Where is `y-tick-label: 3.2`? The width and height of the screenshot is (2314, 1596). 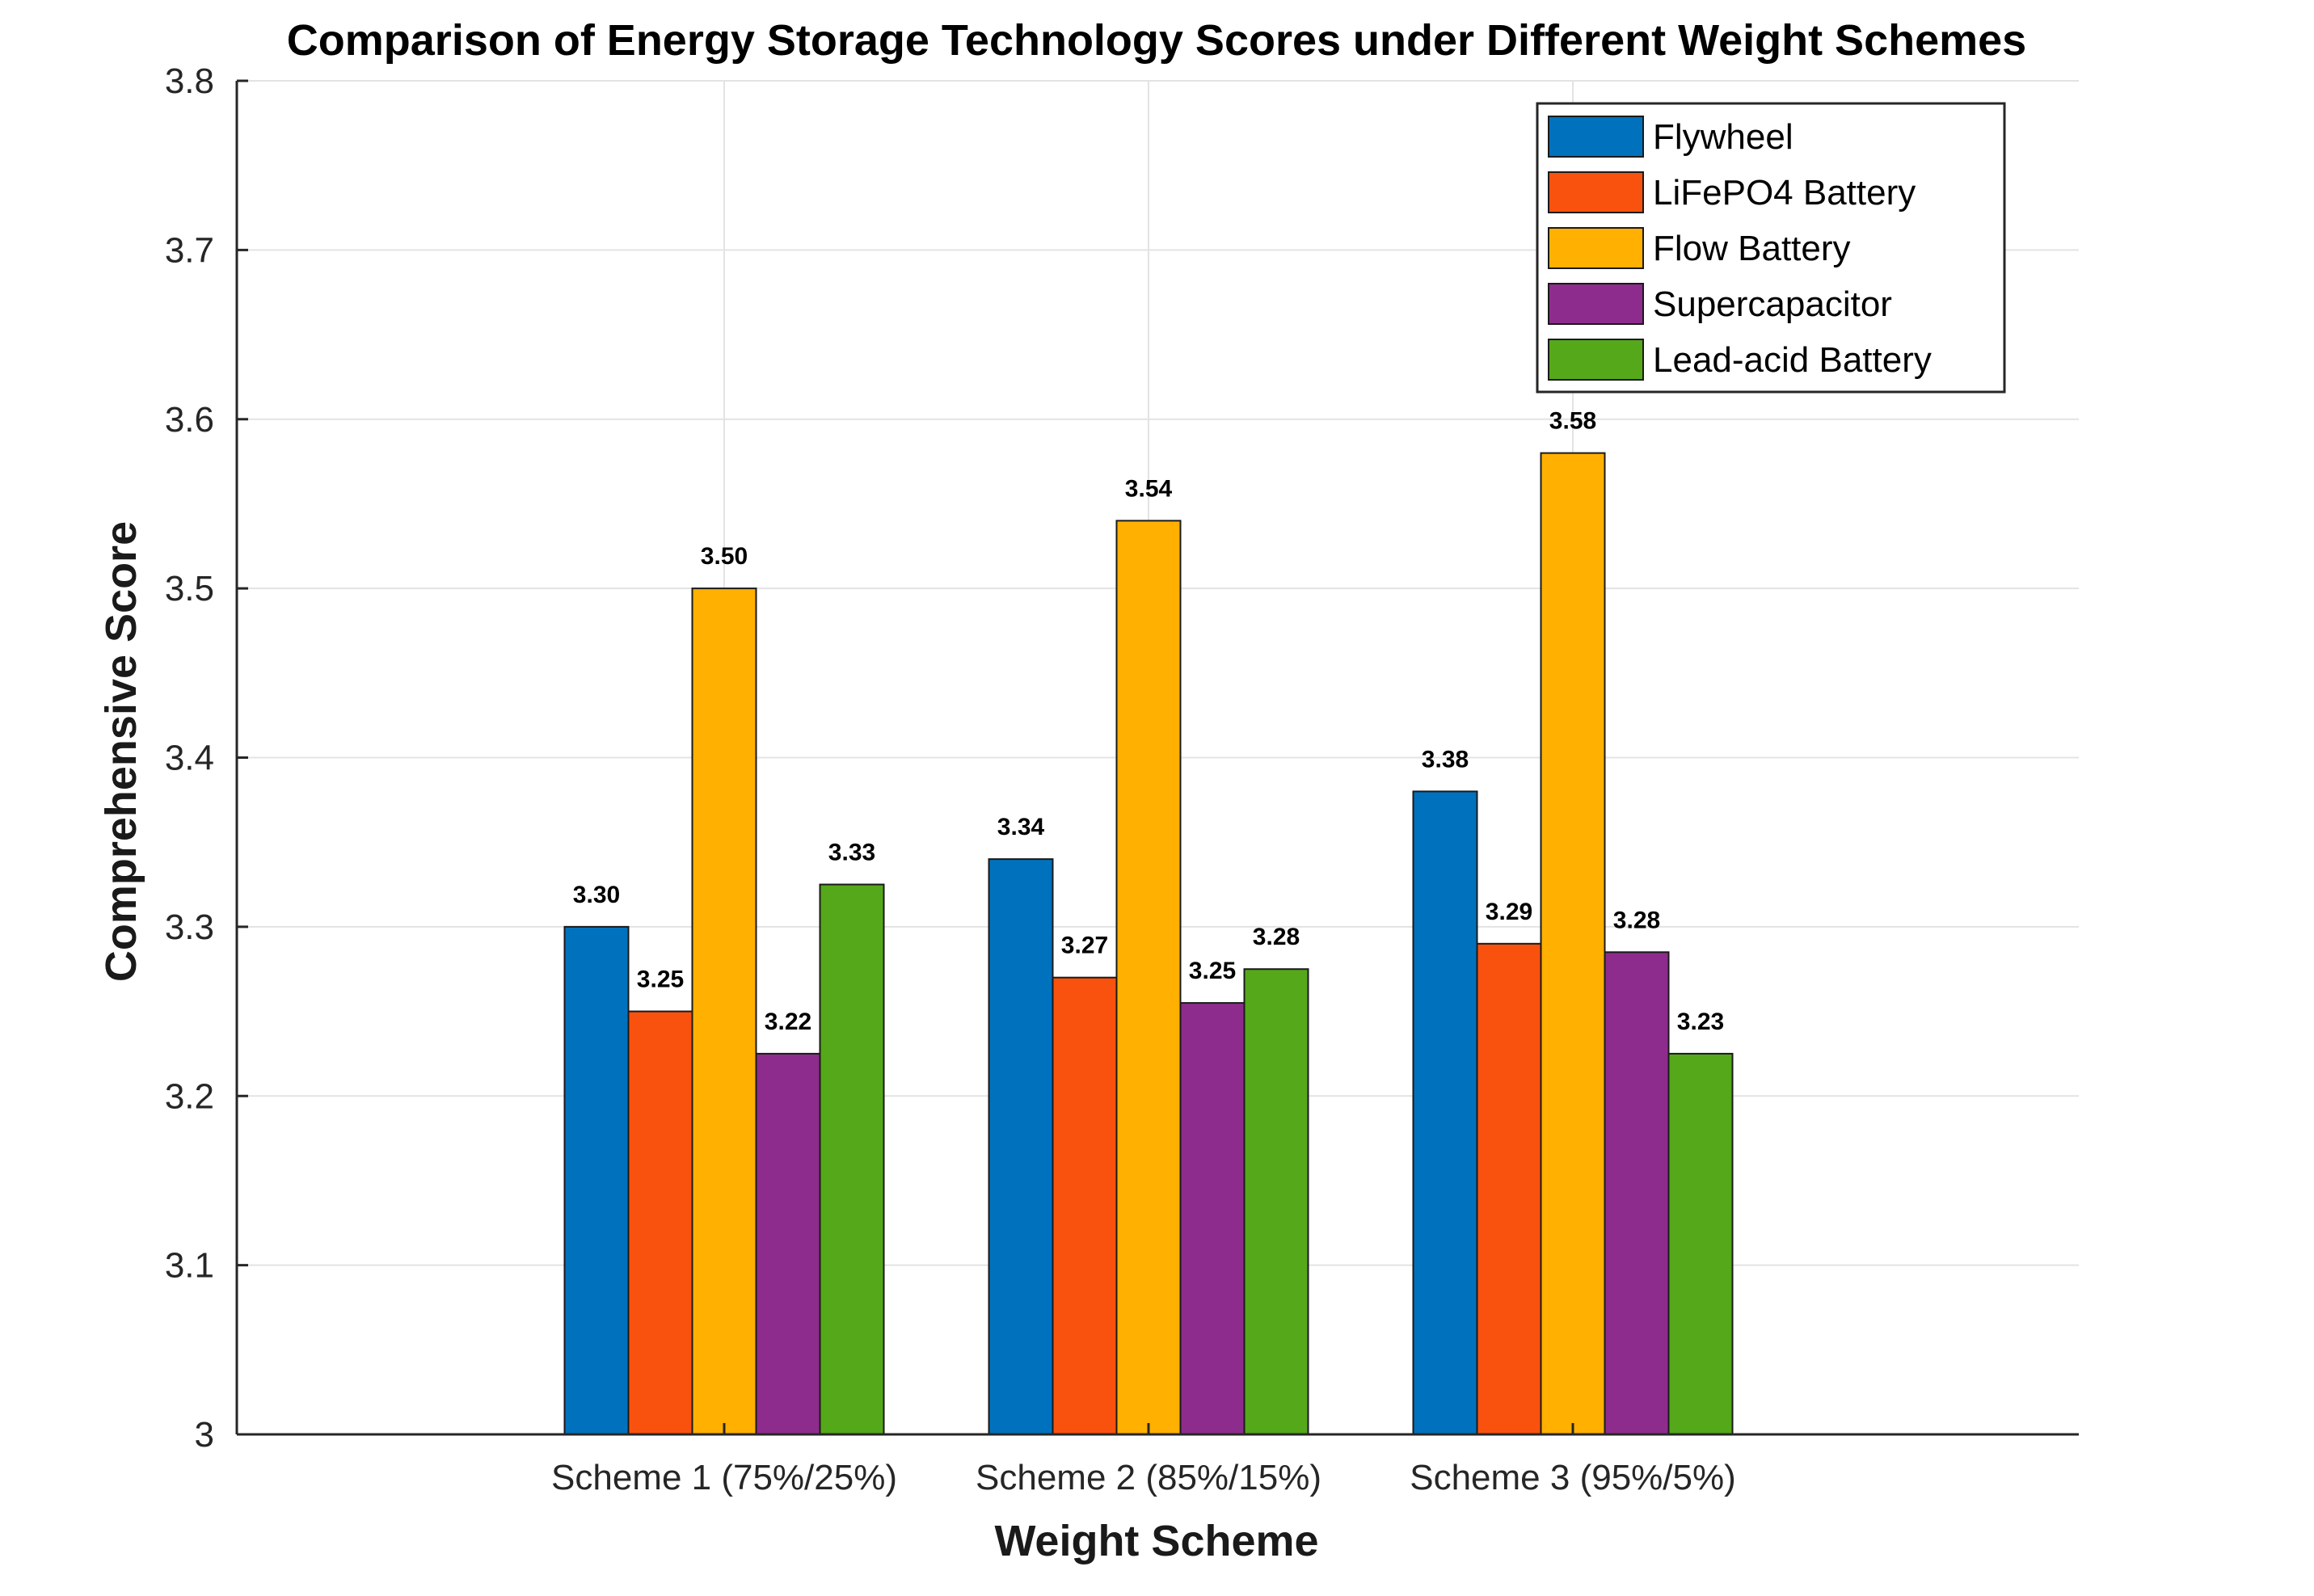
y-tick-label: 3.2 is located at coordinates (189, 1096).